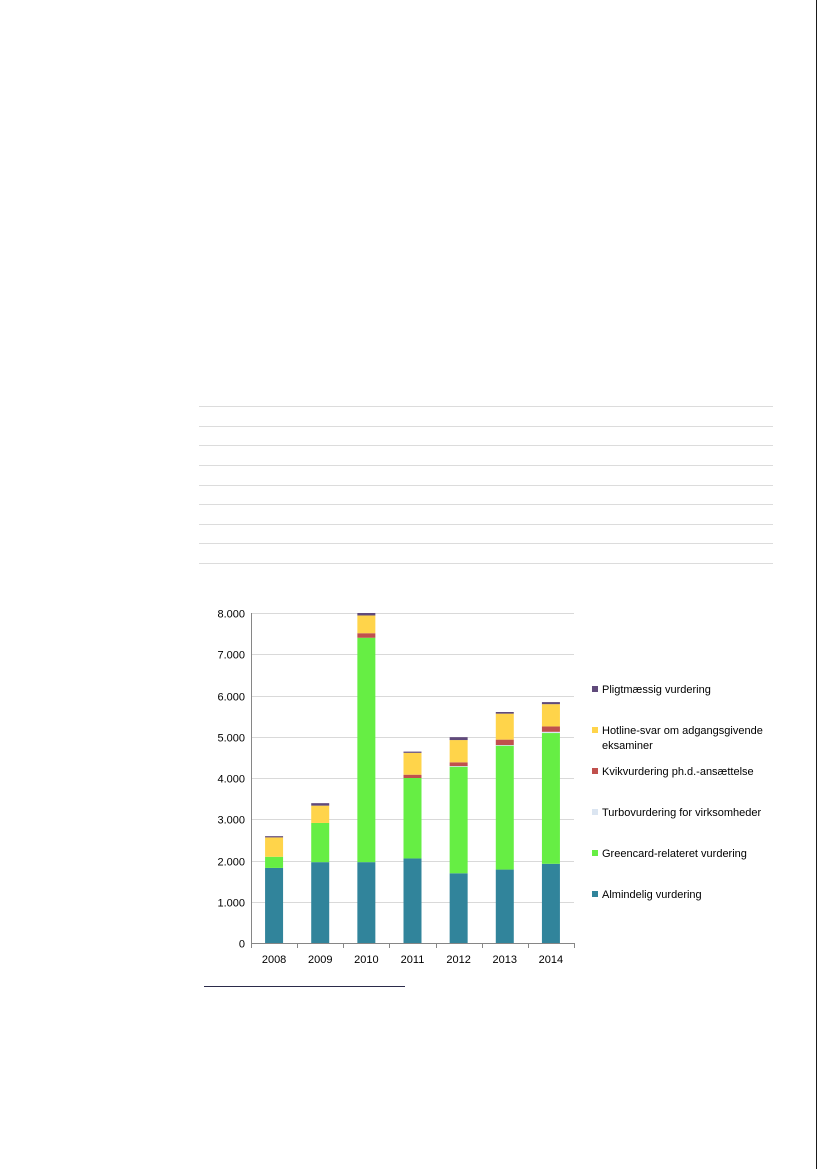 This screenshot has width=827, height=1169. I want to click on legend-label: Greencard-relateret vurdering, so click(674, 854).